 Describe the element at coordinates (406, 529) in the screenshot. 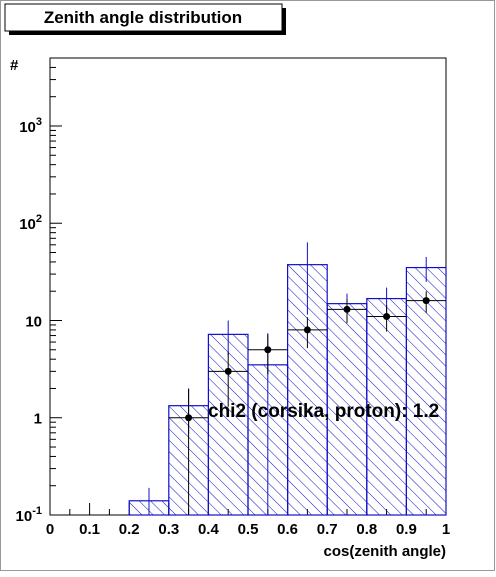

I see `x-tick-label: 0.9` at that location.